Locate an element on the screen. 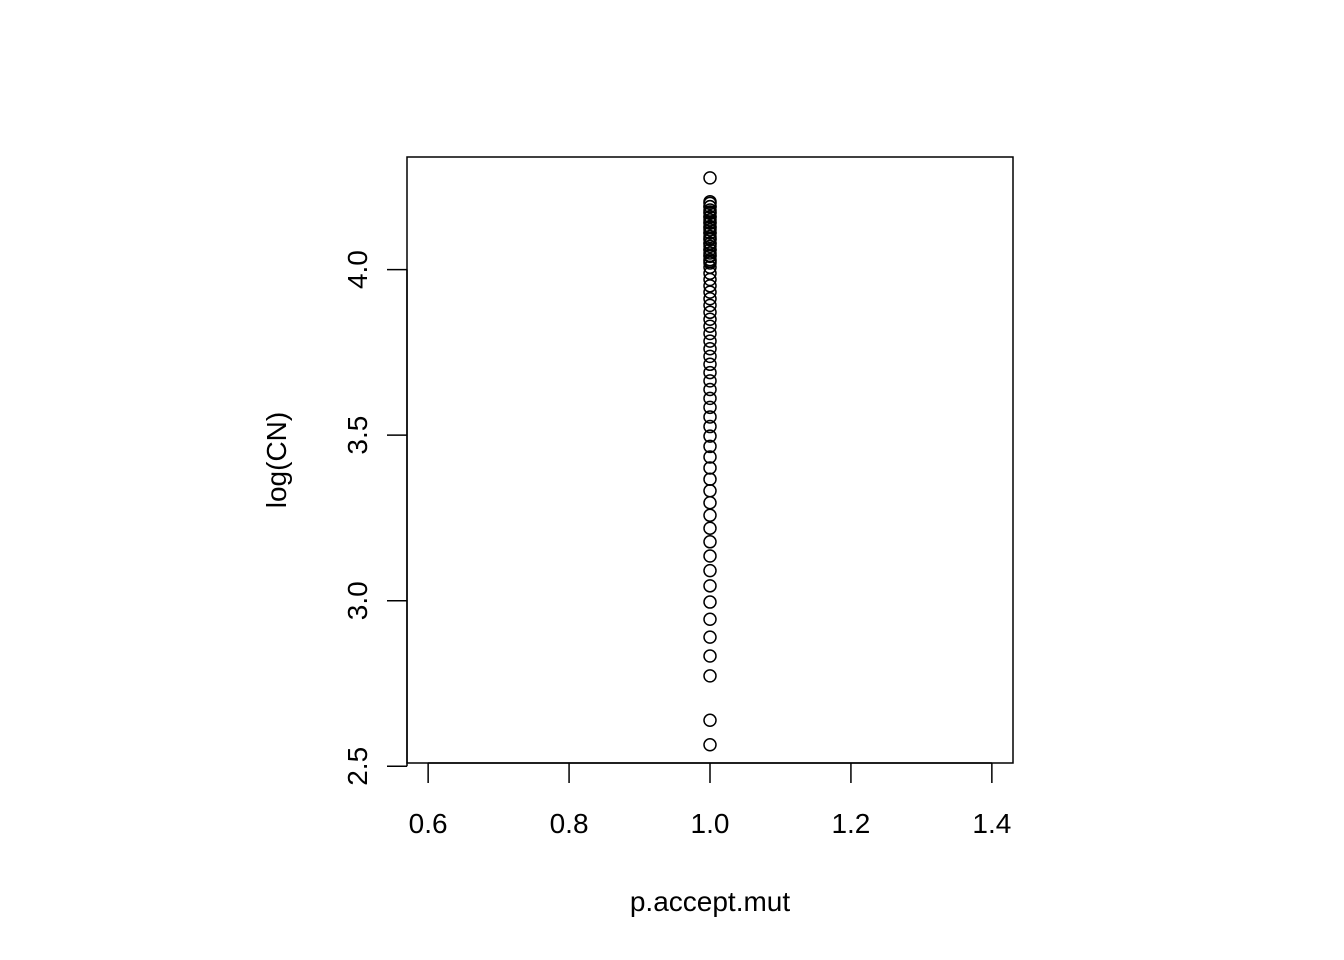  x-tick-label: 0.6 is located at coordinates (428, 823).